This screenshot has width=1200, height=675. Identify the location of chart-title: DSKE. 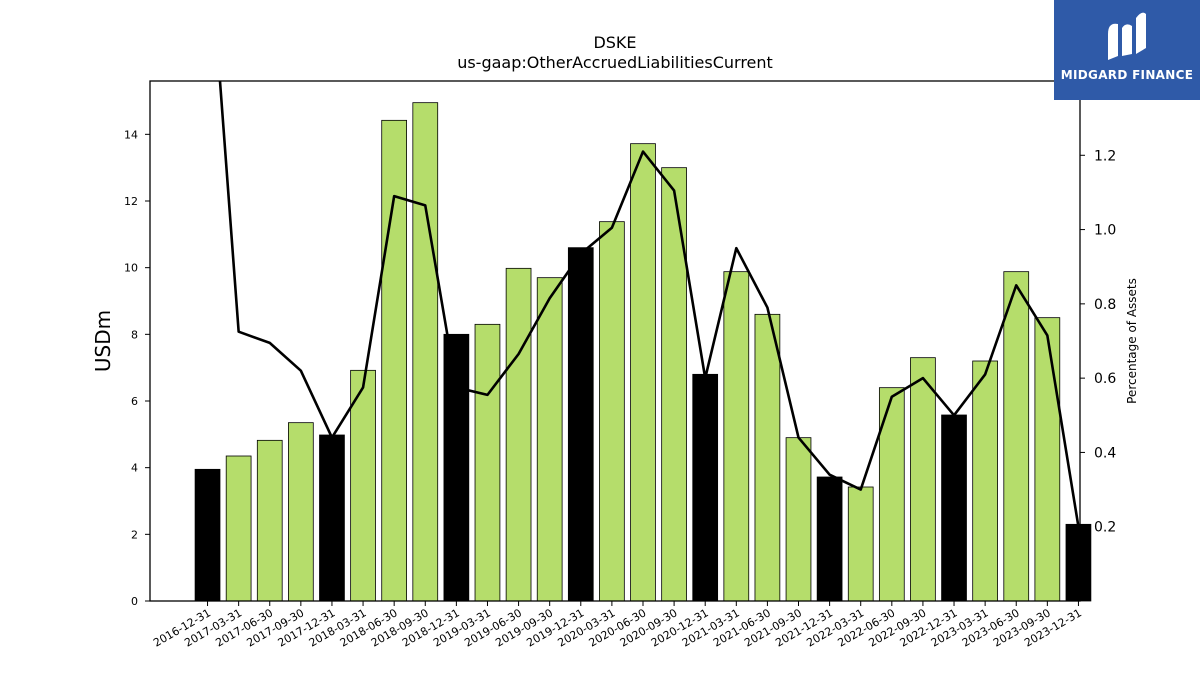
(614, 42).